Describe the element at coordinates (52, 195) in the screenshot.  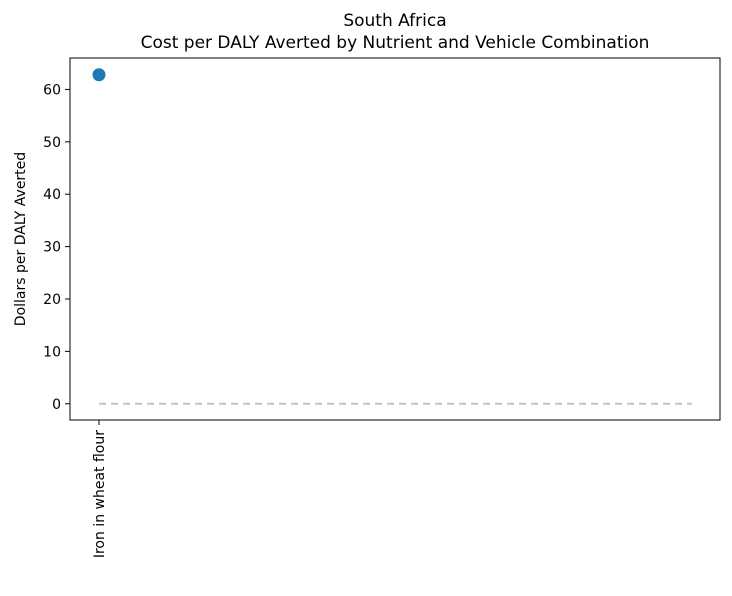
I see `y-tick-label-40: 40` at that location.